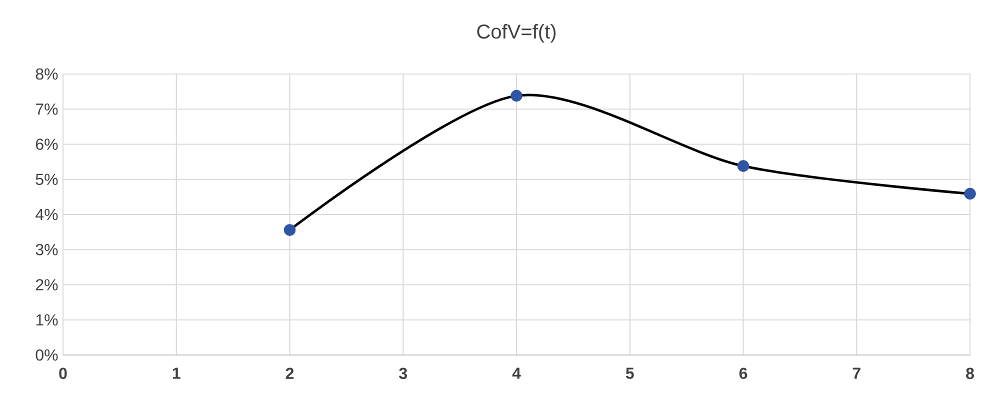  Describe the element at coordinates (47, 144) in the screenshot. I see `y-tick-label: 6%` at that location.